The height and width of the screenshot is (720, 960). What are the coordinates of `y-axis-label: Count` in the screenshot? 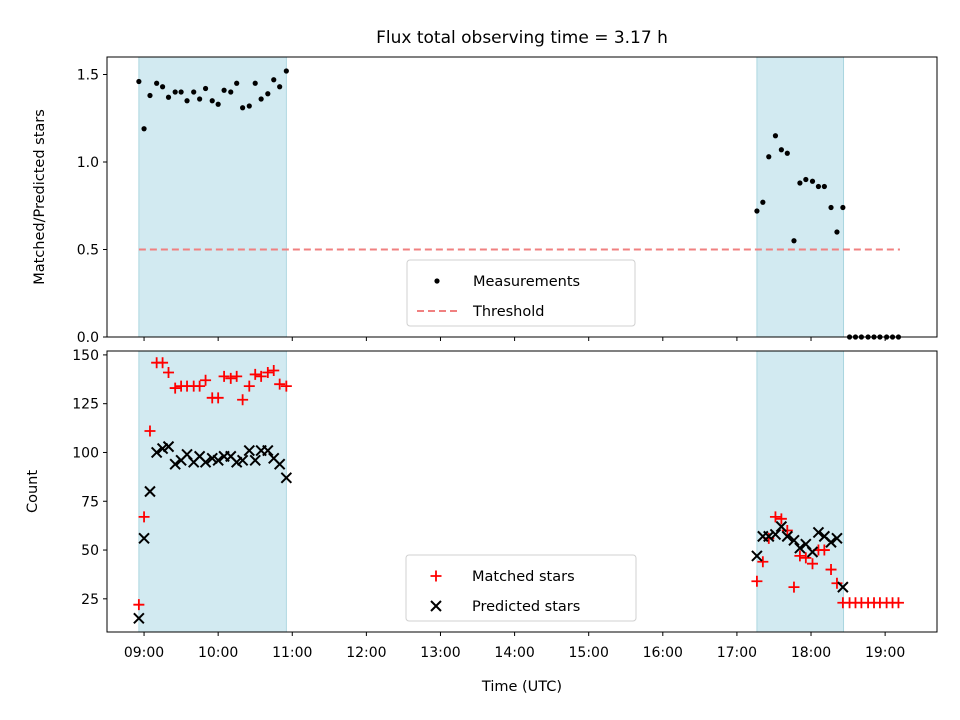 It's located at (33, 491).